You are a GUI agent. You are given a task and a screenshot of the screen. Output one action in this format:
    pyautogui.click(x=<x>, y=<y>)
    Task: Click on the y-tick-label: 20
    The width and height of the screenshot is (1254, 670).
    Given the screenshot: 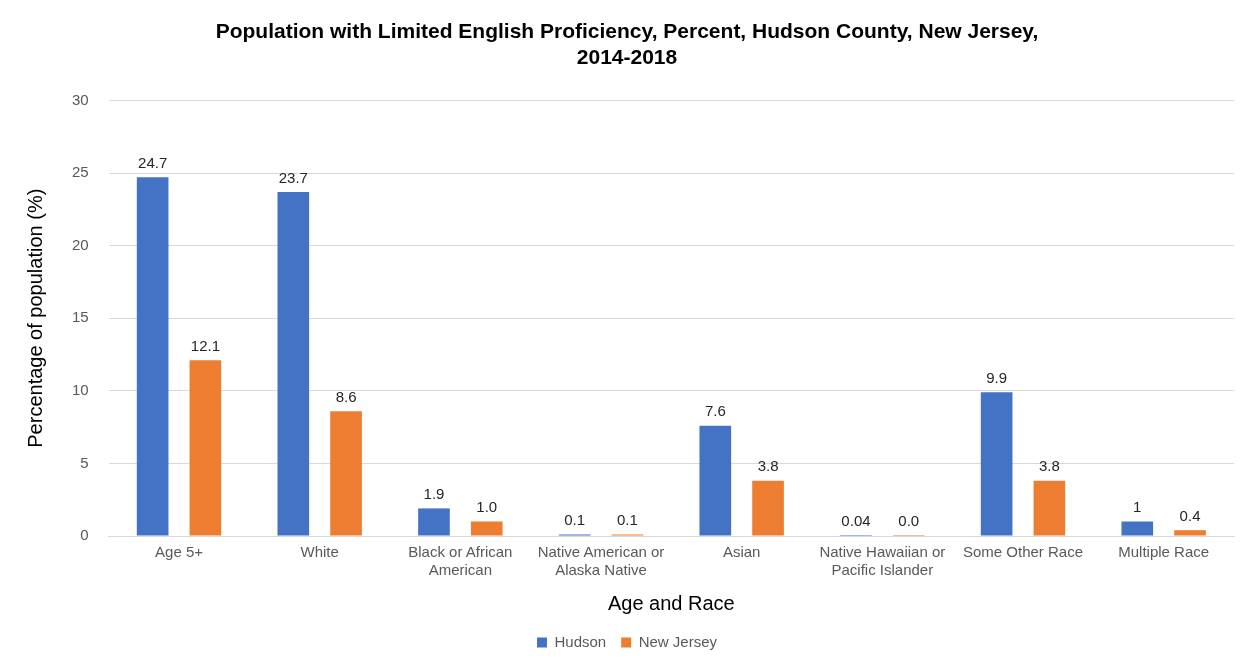 What is the action you would take?
    pyautogui.click(x=80, y=244)
    